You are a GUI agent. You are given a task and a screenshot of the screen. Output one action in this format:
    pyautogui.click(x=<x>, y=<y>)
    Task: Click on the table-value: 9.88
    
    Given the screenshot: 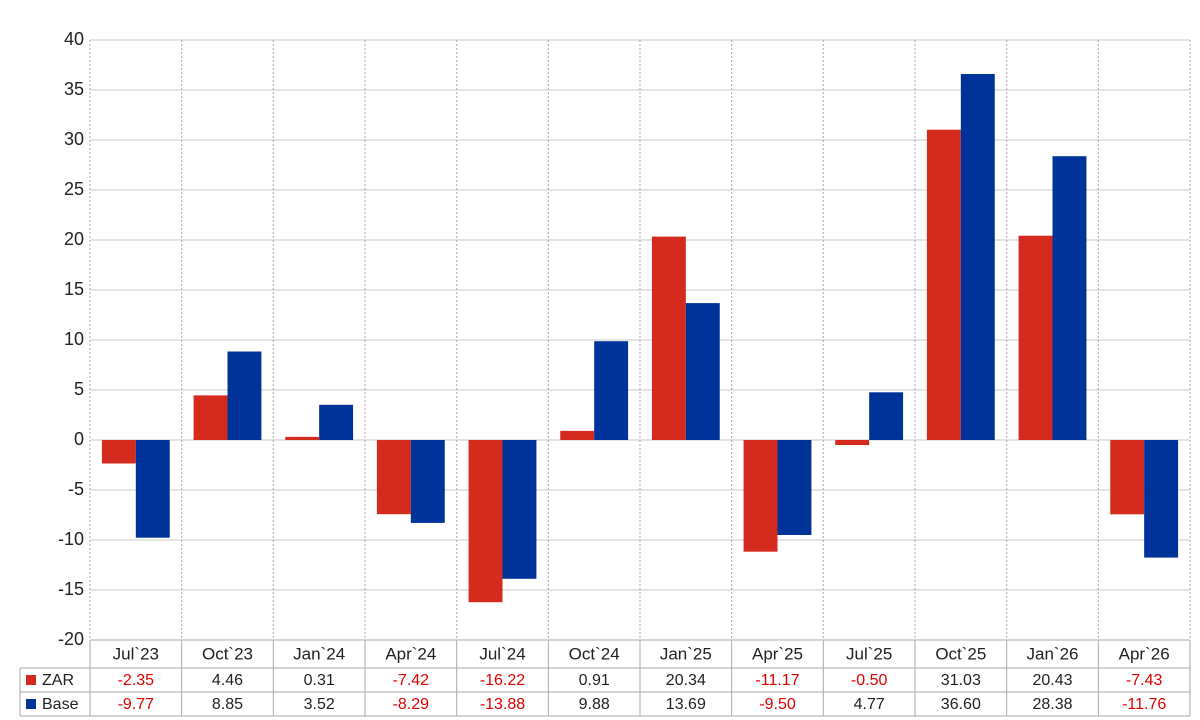 What is the action you would take?
    pyautogui.click(x=594, y=704)
    